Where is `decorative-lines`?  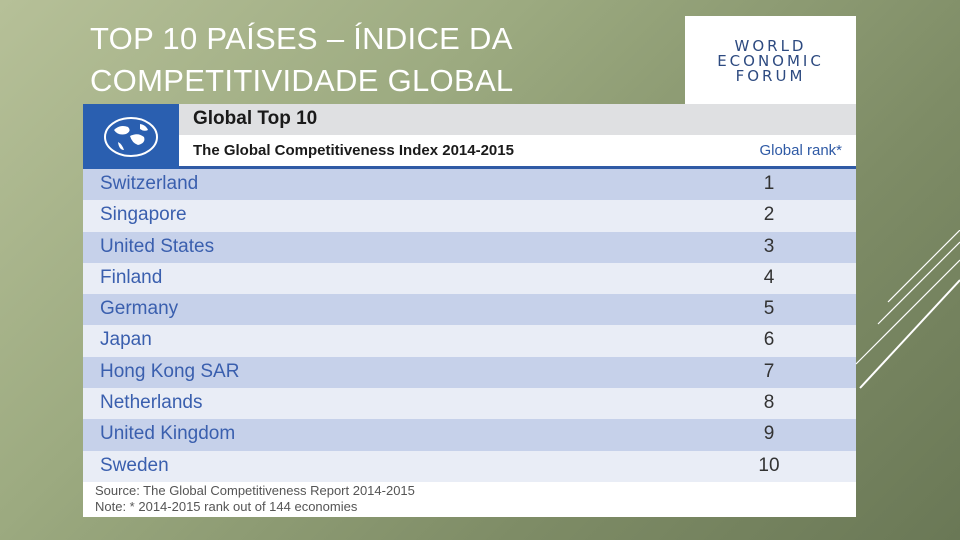
decorative-lines is located at coordinates (907, 309).